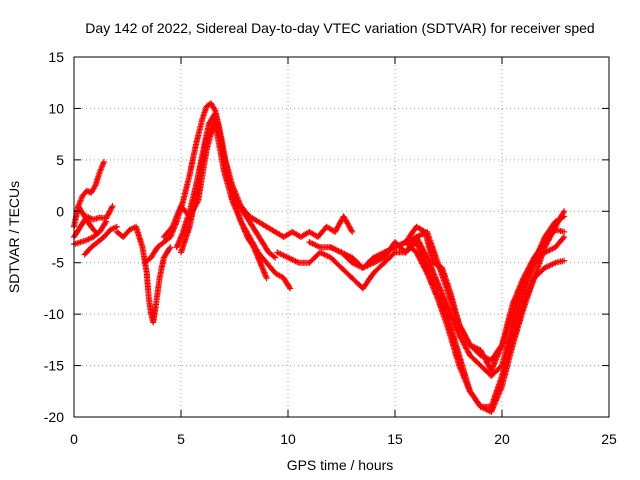 The height and width of the screenshot is (480, 640). Describe the element at coordinates (58, 263) in the screenshot. I see `y-tick-label: -5` at that location.